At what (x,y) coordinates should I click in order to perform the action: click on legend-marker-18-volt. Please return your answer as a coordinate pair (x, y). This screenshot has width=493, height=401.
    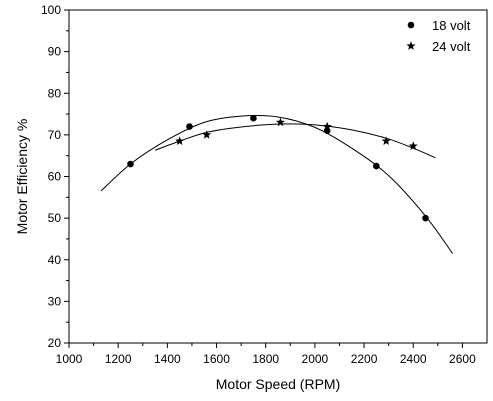
    Looking at the image, I should click on (411, 25).